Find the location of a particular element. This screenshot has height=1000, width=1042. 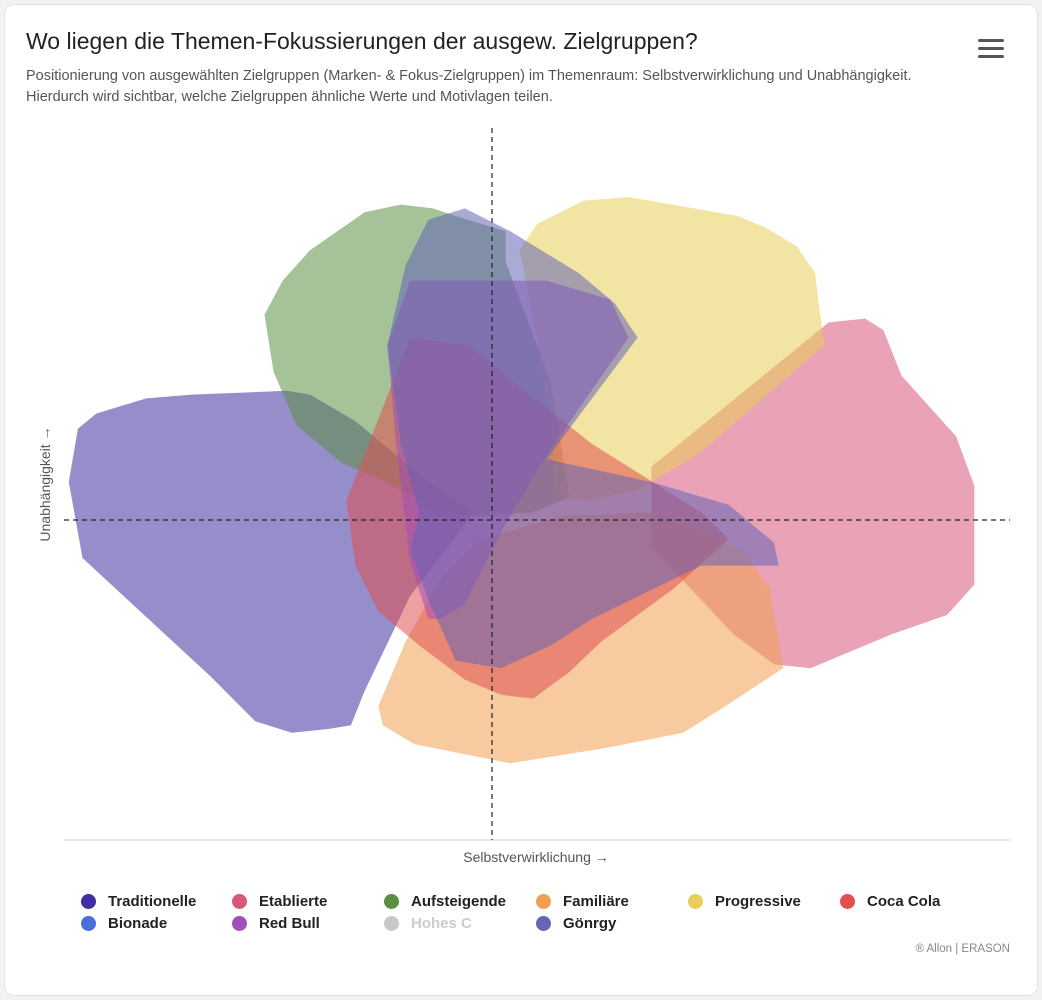

legend-item-red-bull: Red Bull is located at coordinates (276, 923).